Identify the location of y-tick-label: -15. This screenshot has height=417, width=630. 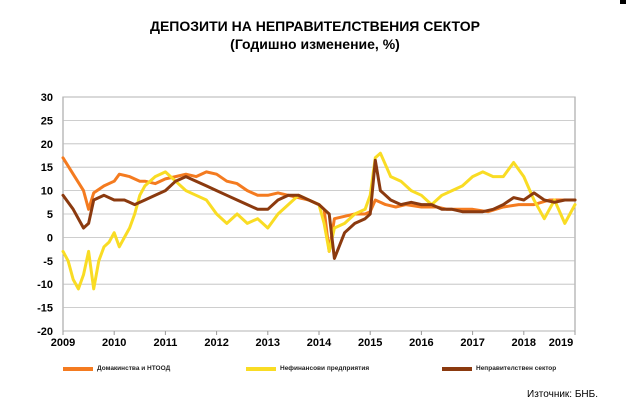
(45, 309).